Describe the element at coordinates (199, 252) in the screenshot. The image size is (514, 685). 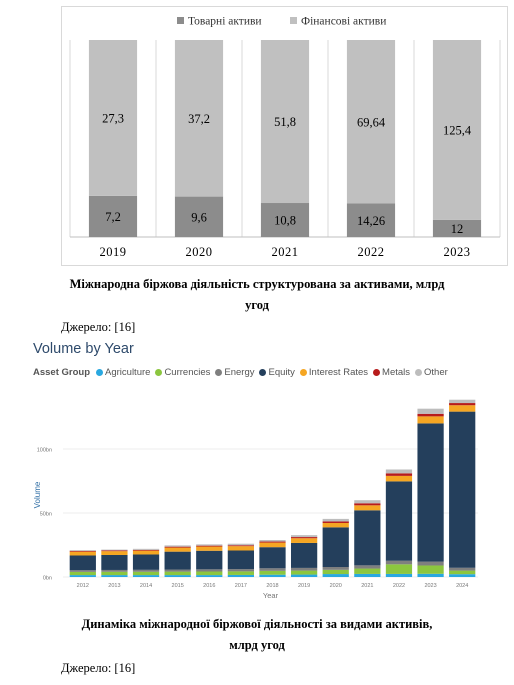
I see `chart1-x-tick-label: 2020` at that location.